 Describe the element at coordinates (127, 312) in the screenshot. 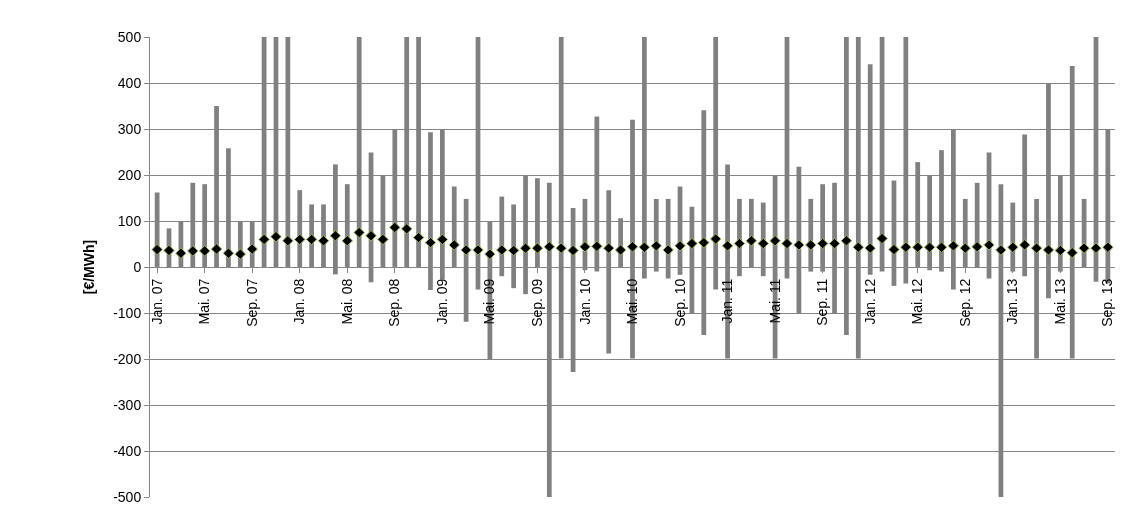

I see `y-tick-label: -100` at that location.